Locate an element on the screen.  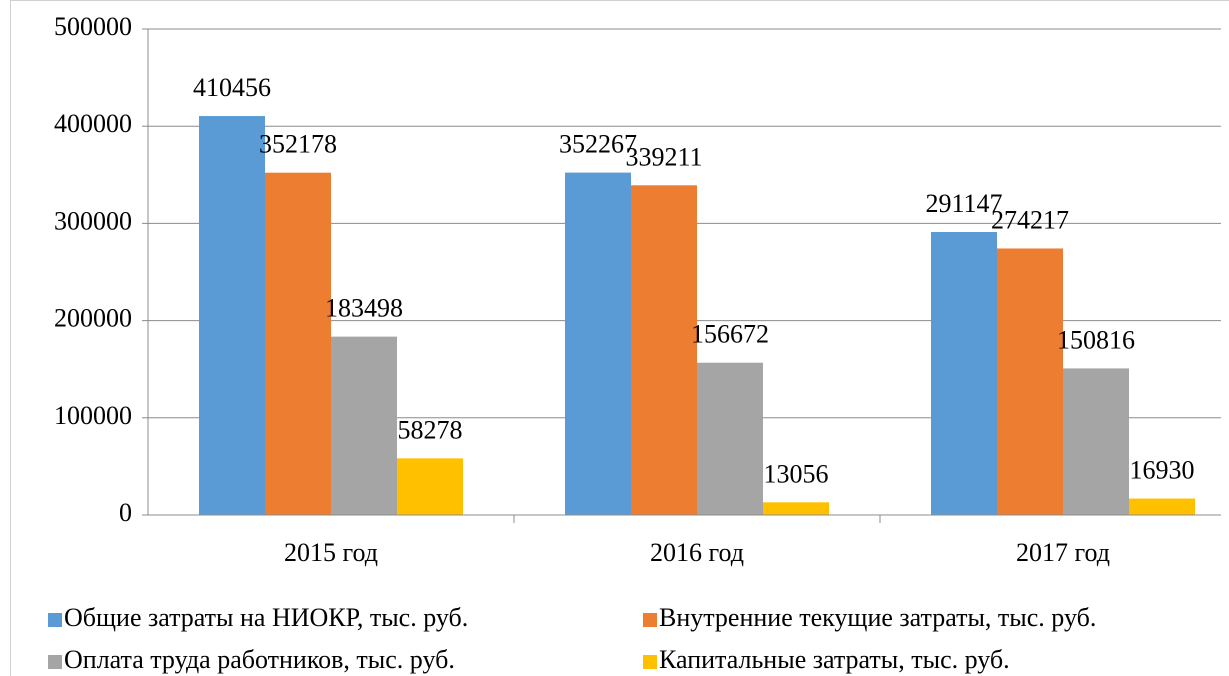
data-label: 352178 is located at coordinates (298, 144).